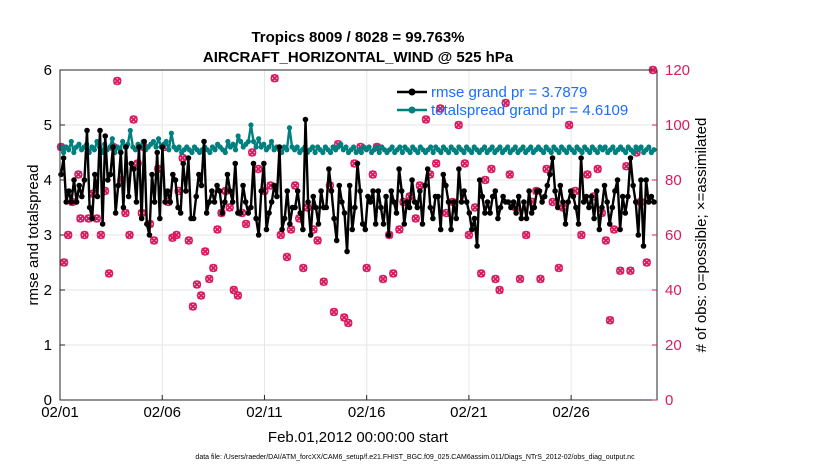 This screenshot has width=830, height=470. Describe the element at coordinates (48, 70) in the screenshot. I see `y-left-tick-label: 6` at that location.